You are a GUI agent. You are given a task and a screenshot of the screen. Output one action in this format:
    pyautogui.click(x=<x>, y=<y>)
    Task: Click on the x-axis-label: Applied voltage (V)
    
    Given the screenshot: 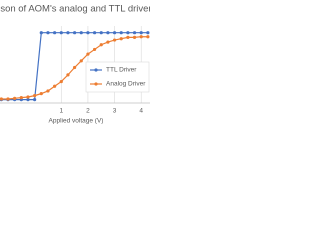 What is the action you would take?
    pyautogui.click(x=76, y=121)
    